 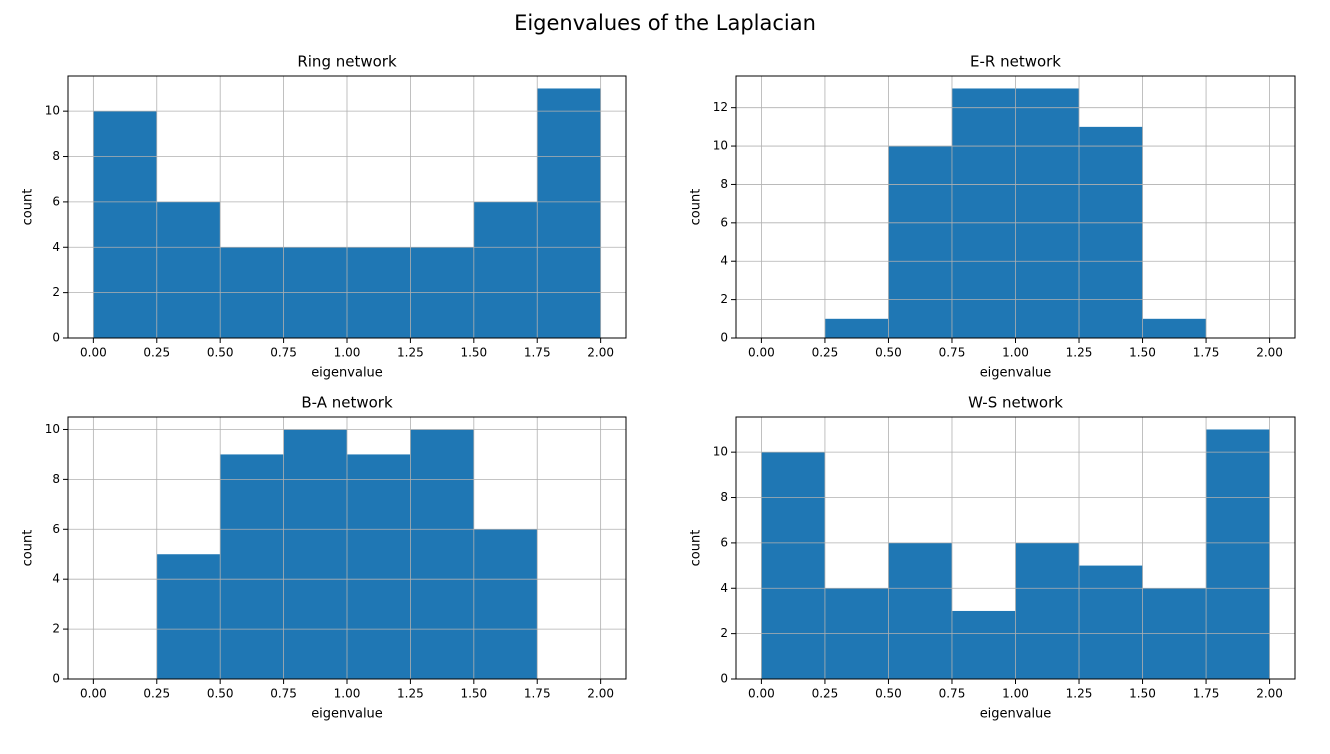 I want to click on figure-title: Eigenvalues of the Laplacian, so click(x=665, y=23).